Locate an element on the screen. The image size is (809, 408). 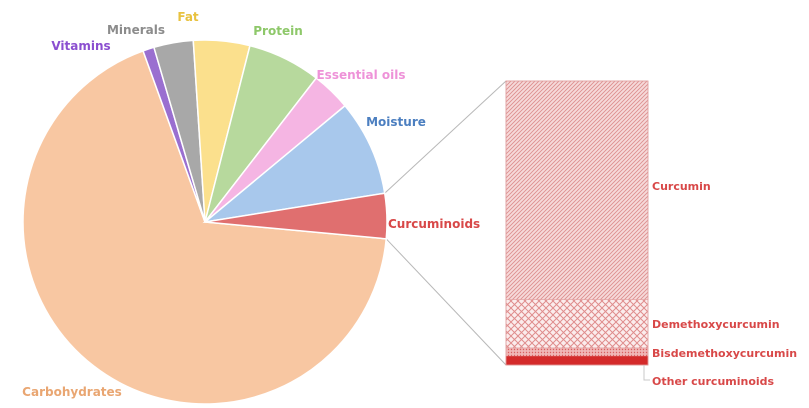
leader-line-other-curcuminoids is located at coordinates (646, 373).